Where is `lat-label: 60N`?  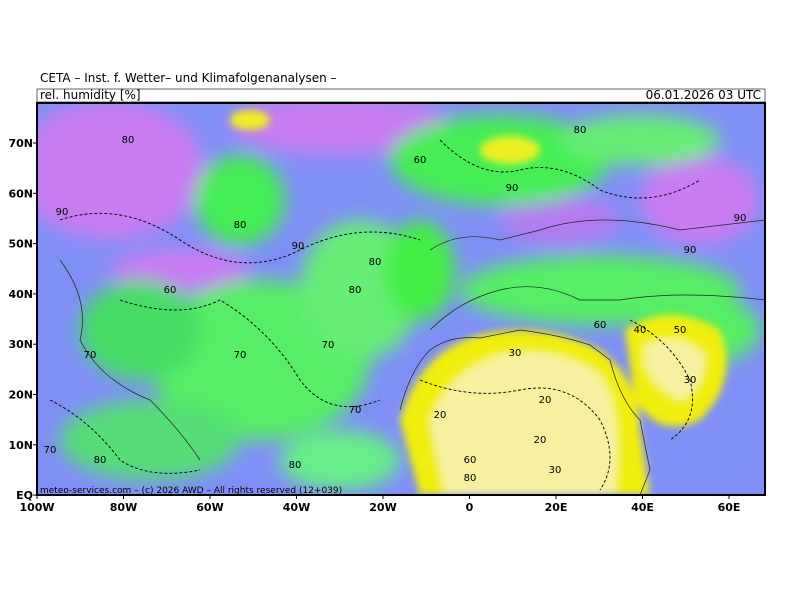
lat-label: 60N is located at coordinates (20, 193).